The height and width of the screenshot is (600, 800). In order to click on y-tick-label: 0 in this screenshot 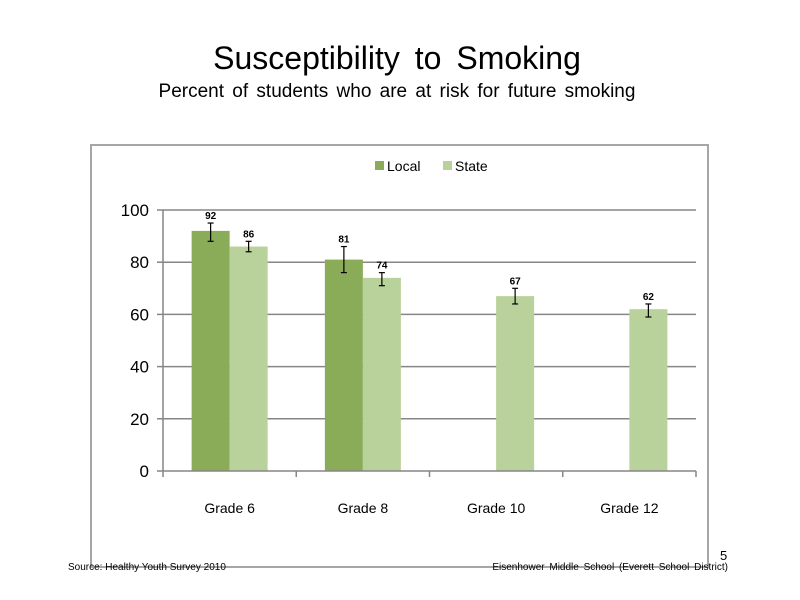, I will do `click(144, 471)`.